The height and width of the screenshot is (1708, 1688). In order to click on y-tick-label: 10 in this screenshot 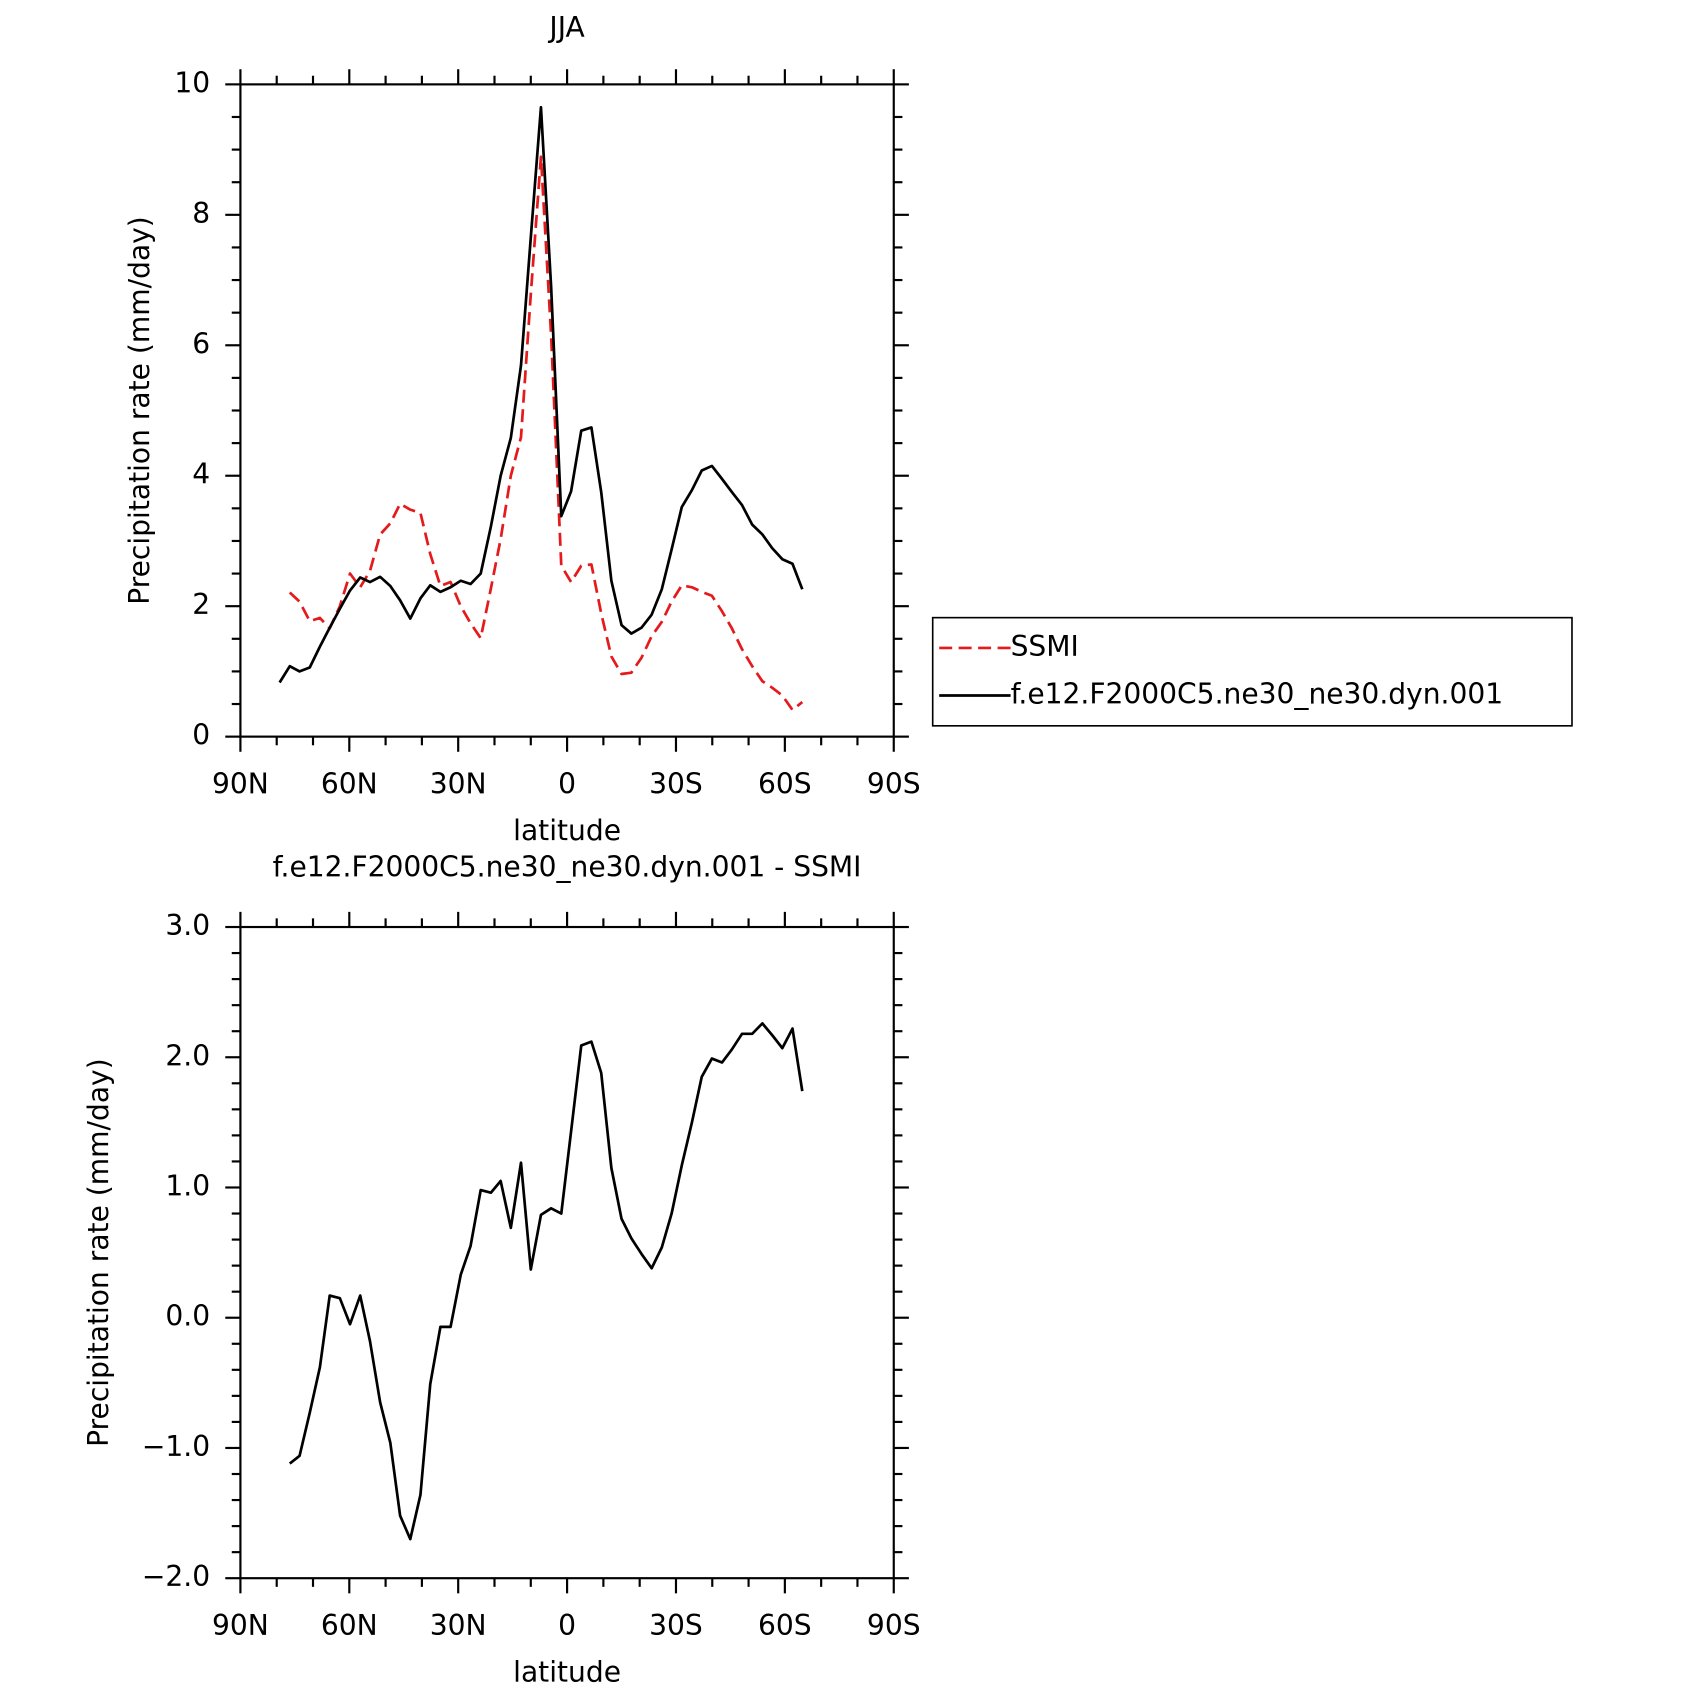, I will do `click(192, 82)`.